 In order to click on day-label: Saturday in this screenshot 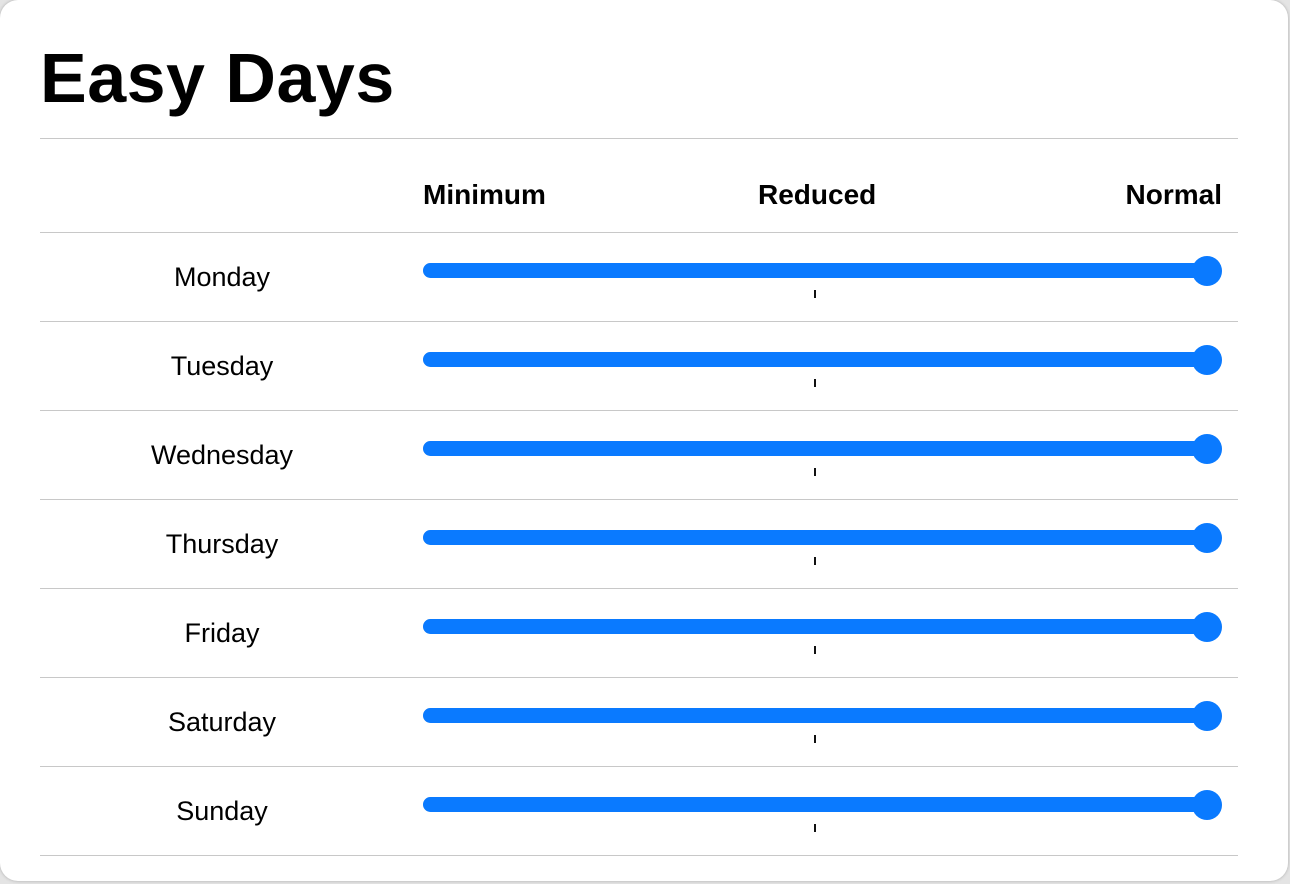, I will do `click(222, 722)`.